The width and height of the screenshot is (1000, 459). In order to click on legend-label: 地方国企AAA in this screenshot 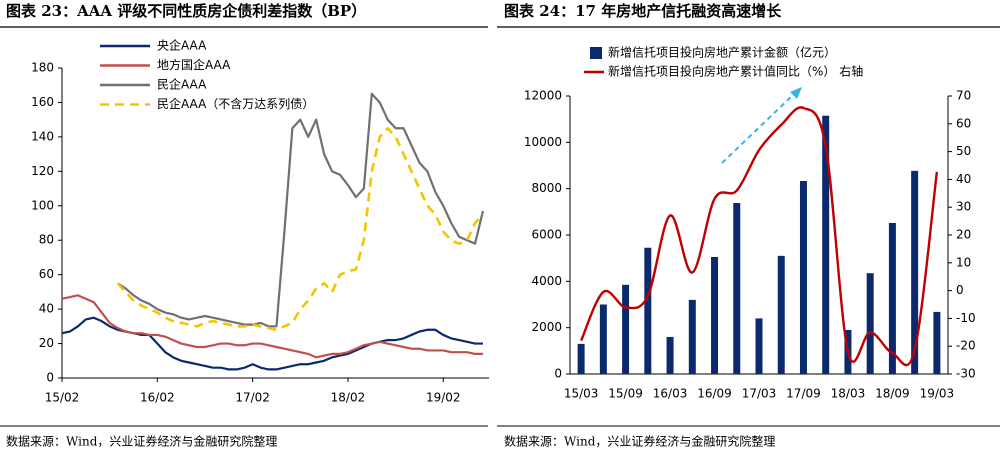, I will do `click(194, 64)`.